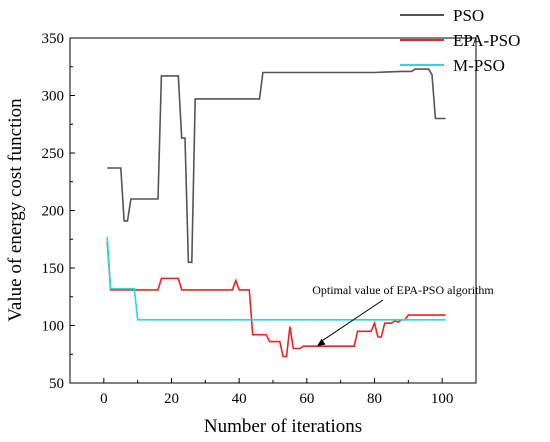 The height and width of the screenshot is (442, 550). Describe the element at coordinates (321, 342) in the screenshot. I see `annotation-arrow-head` at that location.